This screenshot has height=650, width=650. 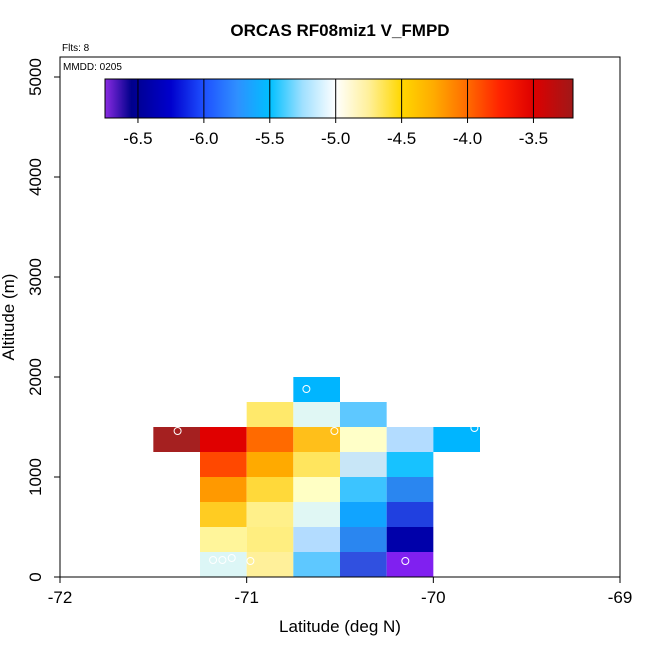 I want to click on x-axis: -72 -71 -70 -69, so click(x=340, y=592).